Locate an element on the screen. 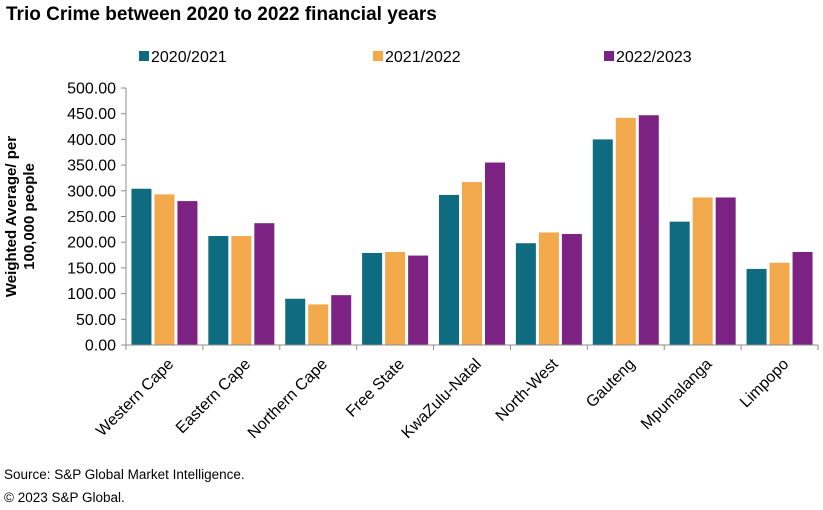 Image resolution: width=823 pixels, height=510 pixels. legend-label: 2022/2023 is located at coordinates (654, 57).